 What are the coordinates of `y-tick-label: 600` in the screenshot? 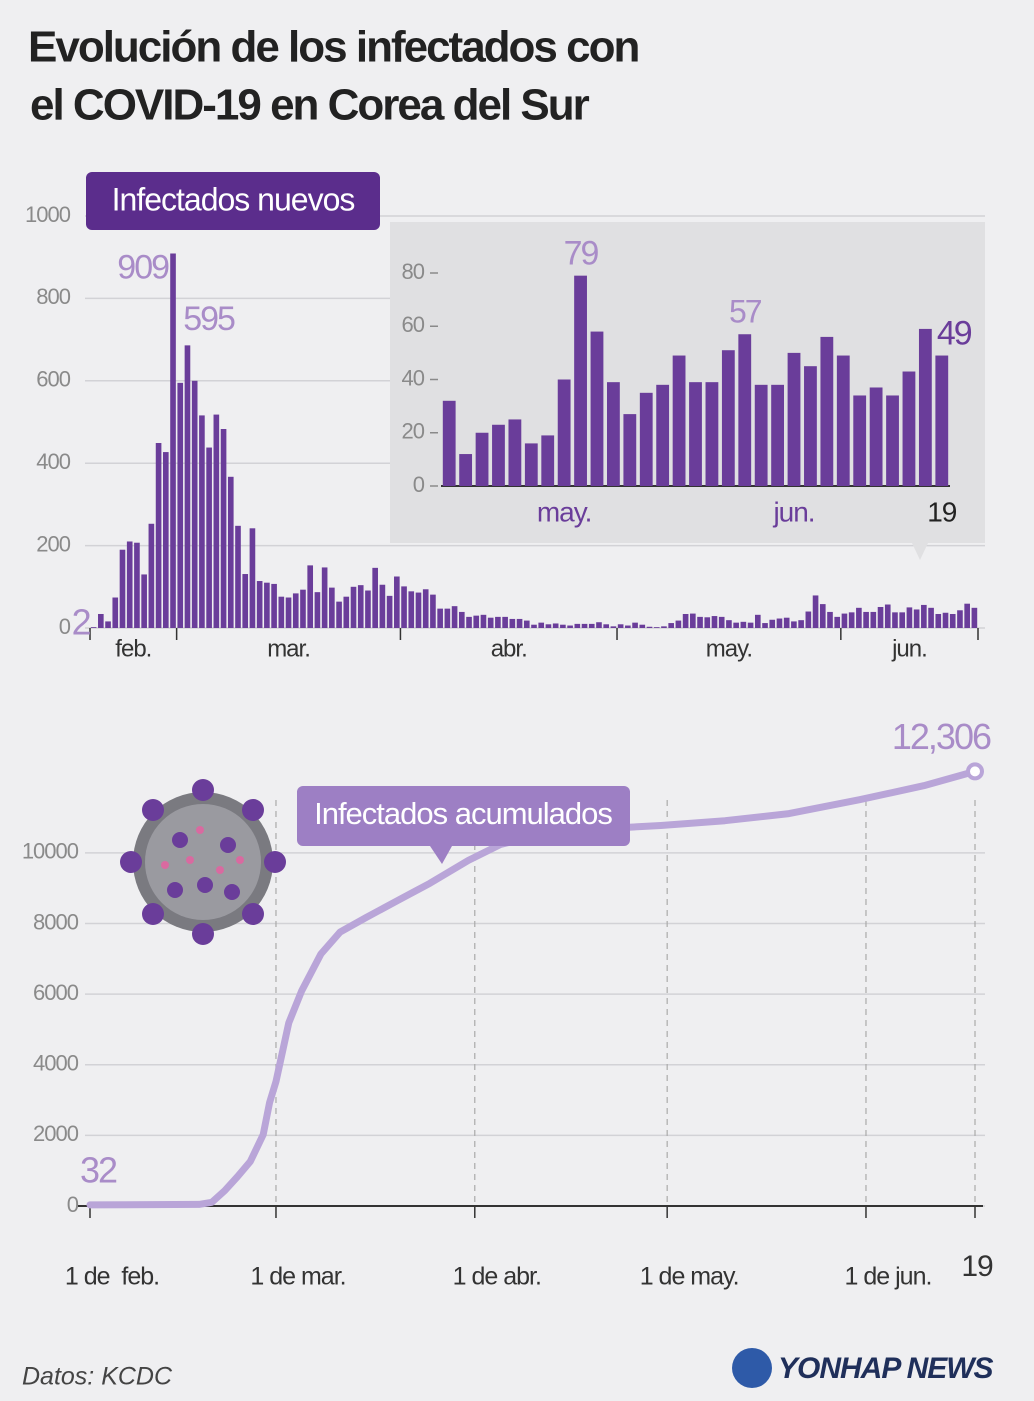 It's located at (53, 379).